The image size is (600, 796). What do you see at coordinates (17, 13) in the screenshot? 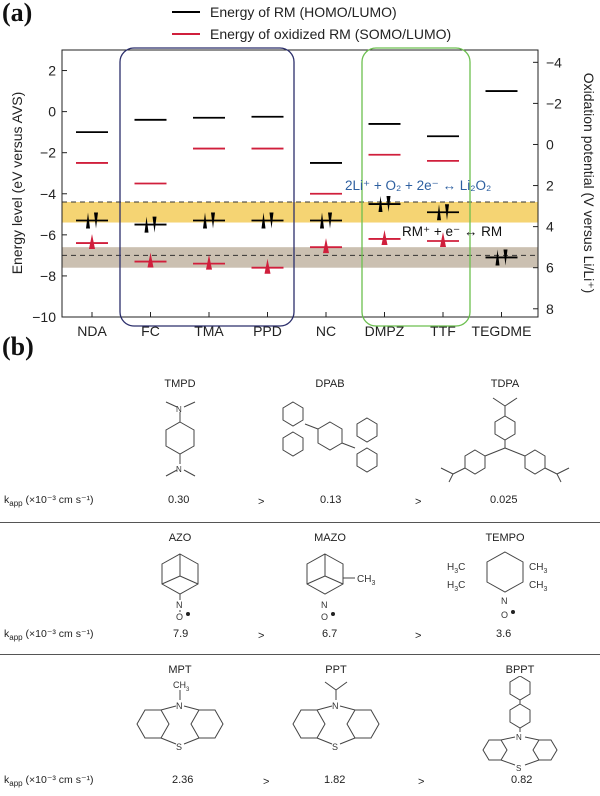
I see `panel-a-label: (a)` at bounding box center [17, 13].